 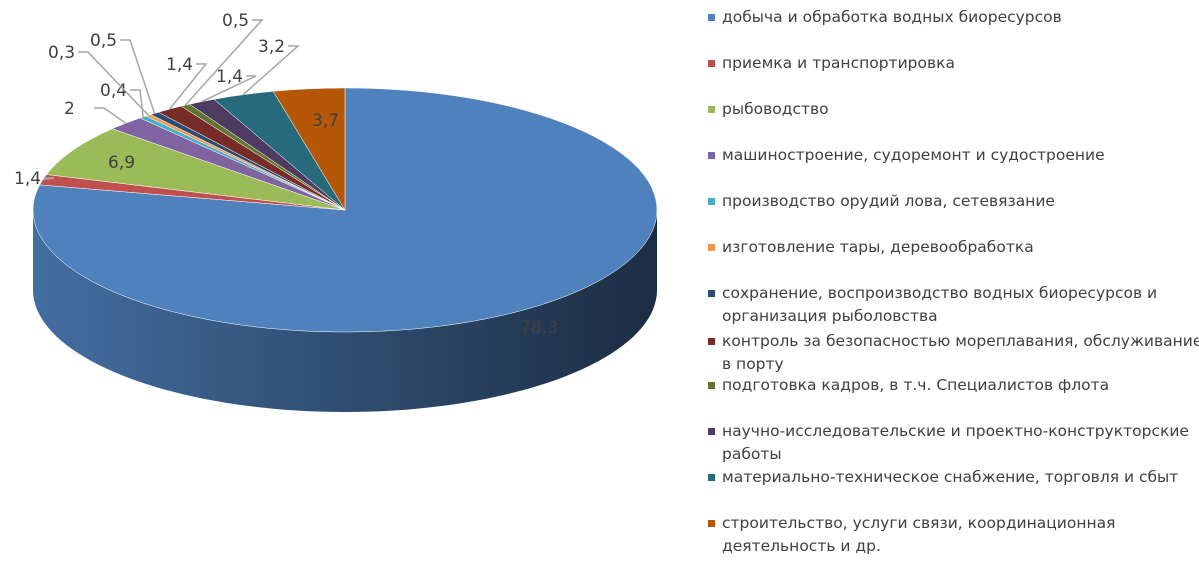 I want to click on legend-item: приемка и транспортировка, so click(x=952, y=63).